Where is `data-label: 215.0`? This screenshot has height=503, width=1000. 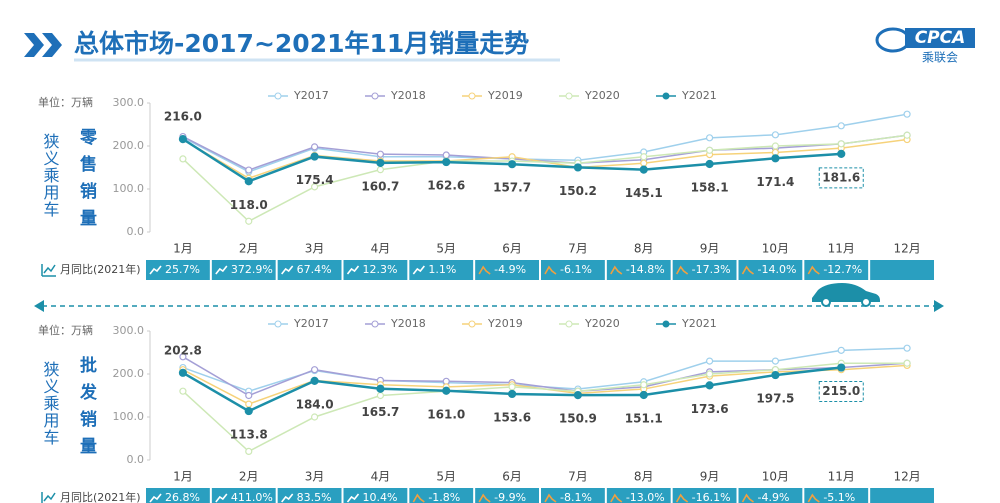 data-label: 215.0 is located at coordinates (841, 391).